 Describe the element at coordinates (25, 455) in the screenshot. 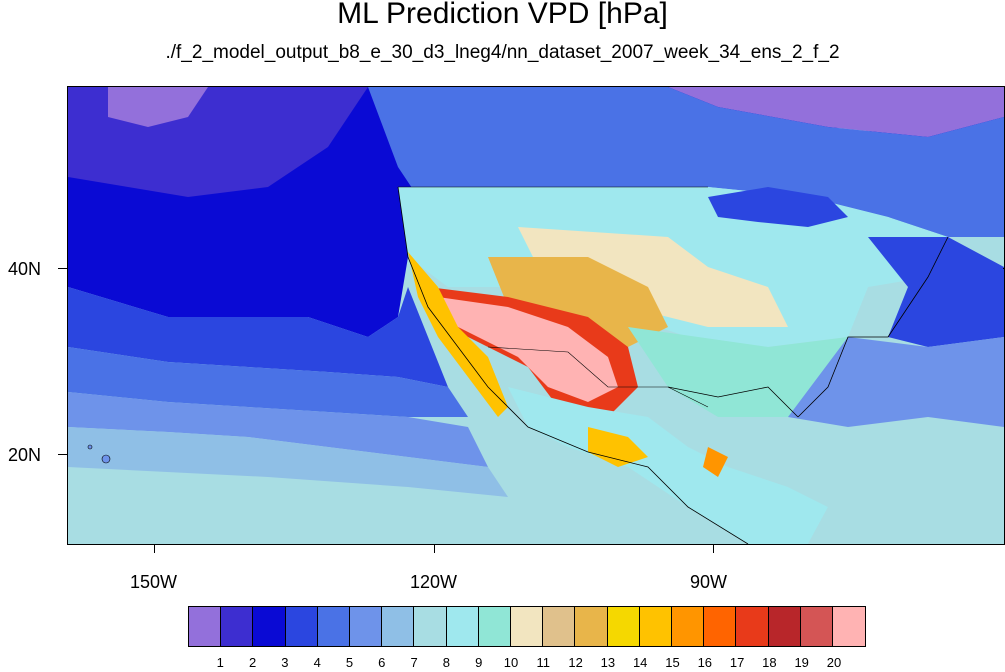

I see `lat-label-20n: 20N` at that location.